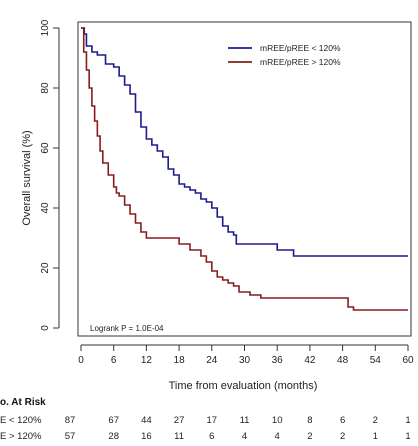  What do you see at coordinates (277, 420) in the screenshot?
I see `risk-count: 10` at bounding box center [277, 420].